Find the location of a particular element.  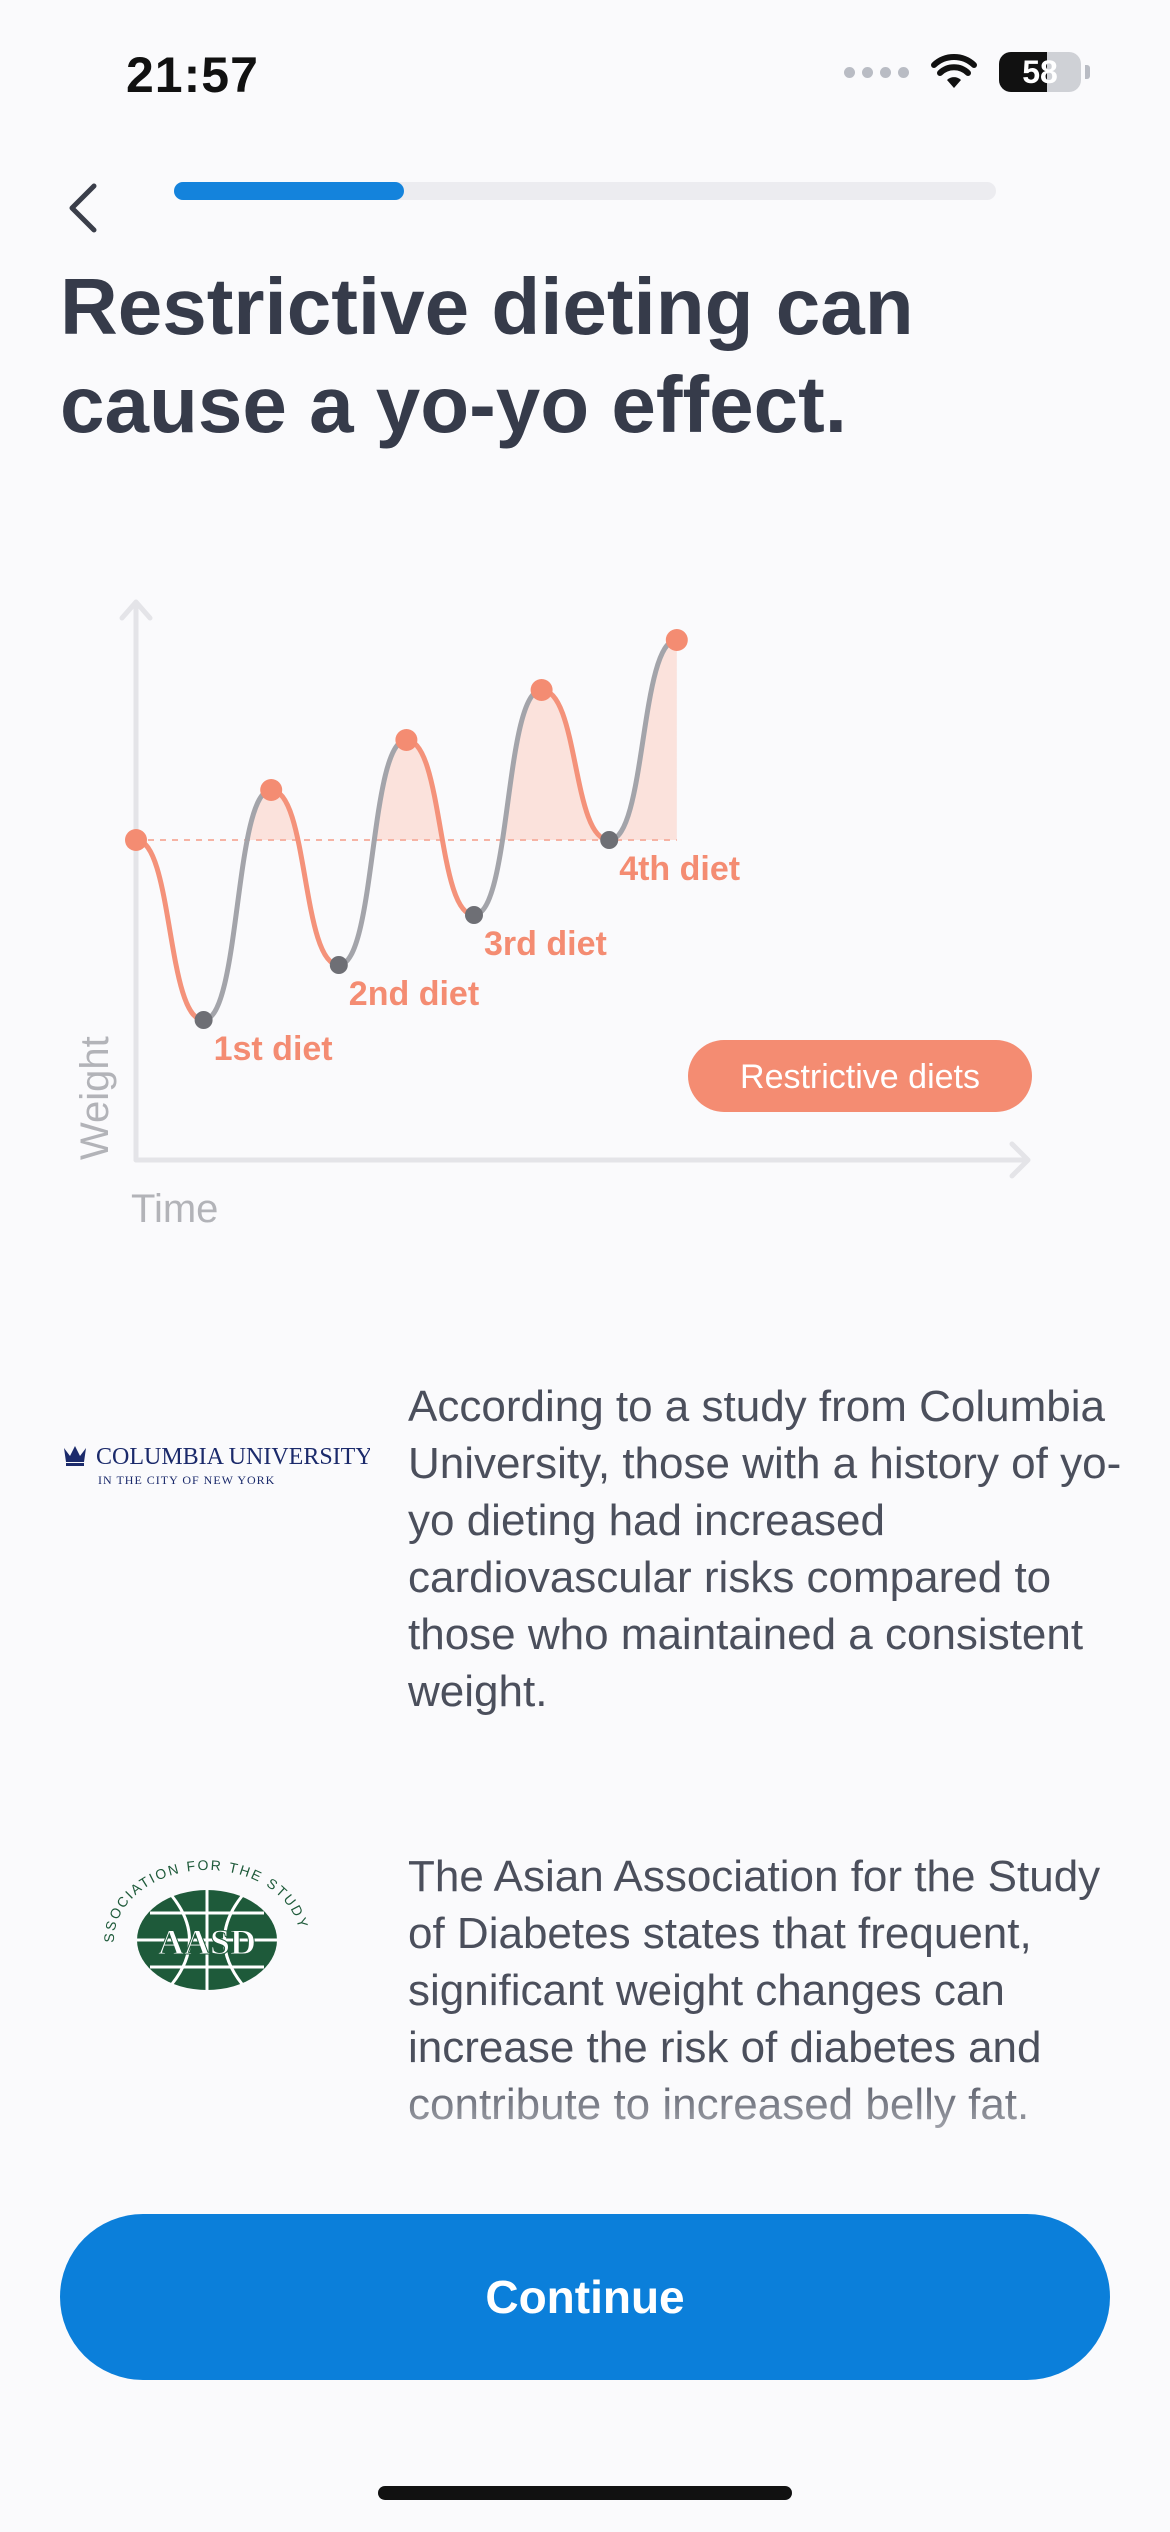

x-axis-label: Time is located at coordinates (174, 1209).